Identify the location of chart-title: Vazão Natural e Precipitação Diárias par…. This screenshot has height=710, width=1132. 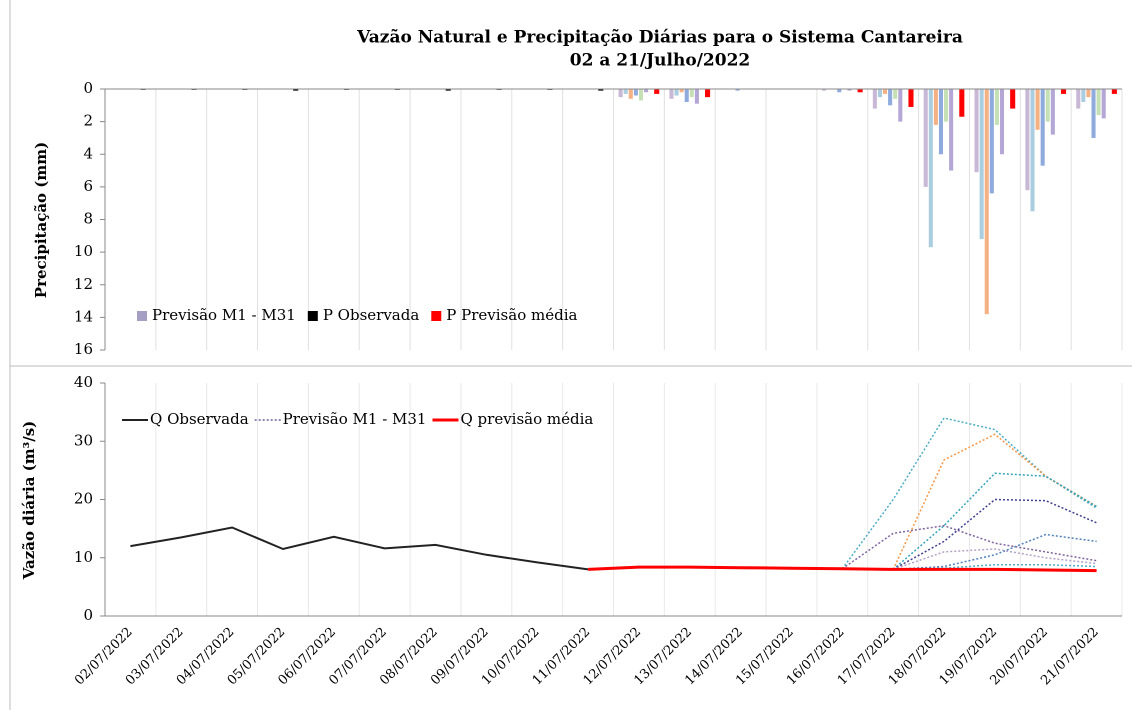
(659, 38).